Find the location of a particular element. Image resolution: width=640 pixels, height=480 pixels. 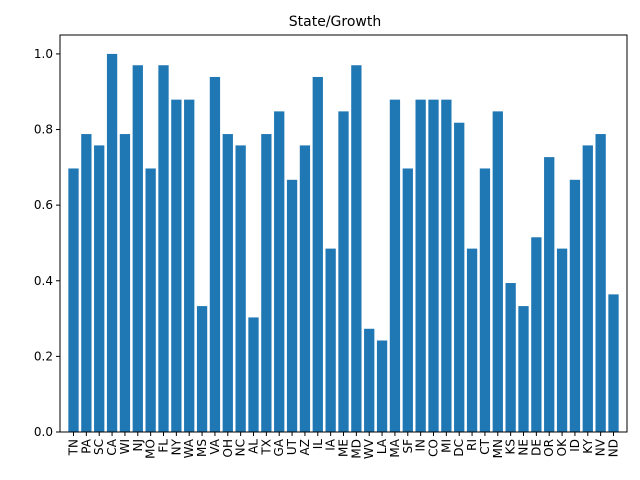

x-tick-label-nj: NJ is located at coordinates (138, 445).